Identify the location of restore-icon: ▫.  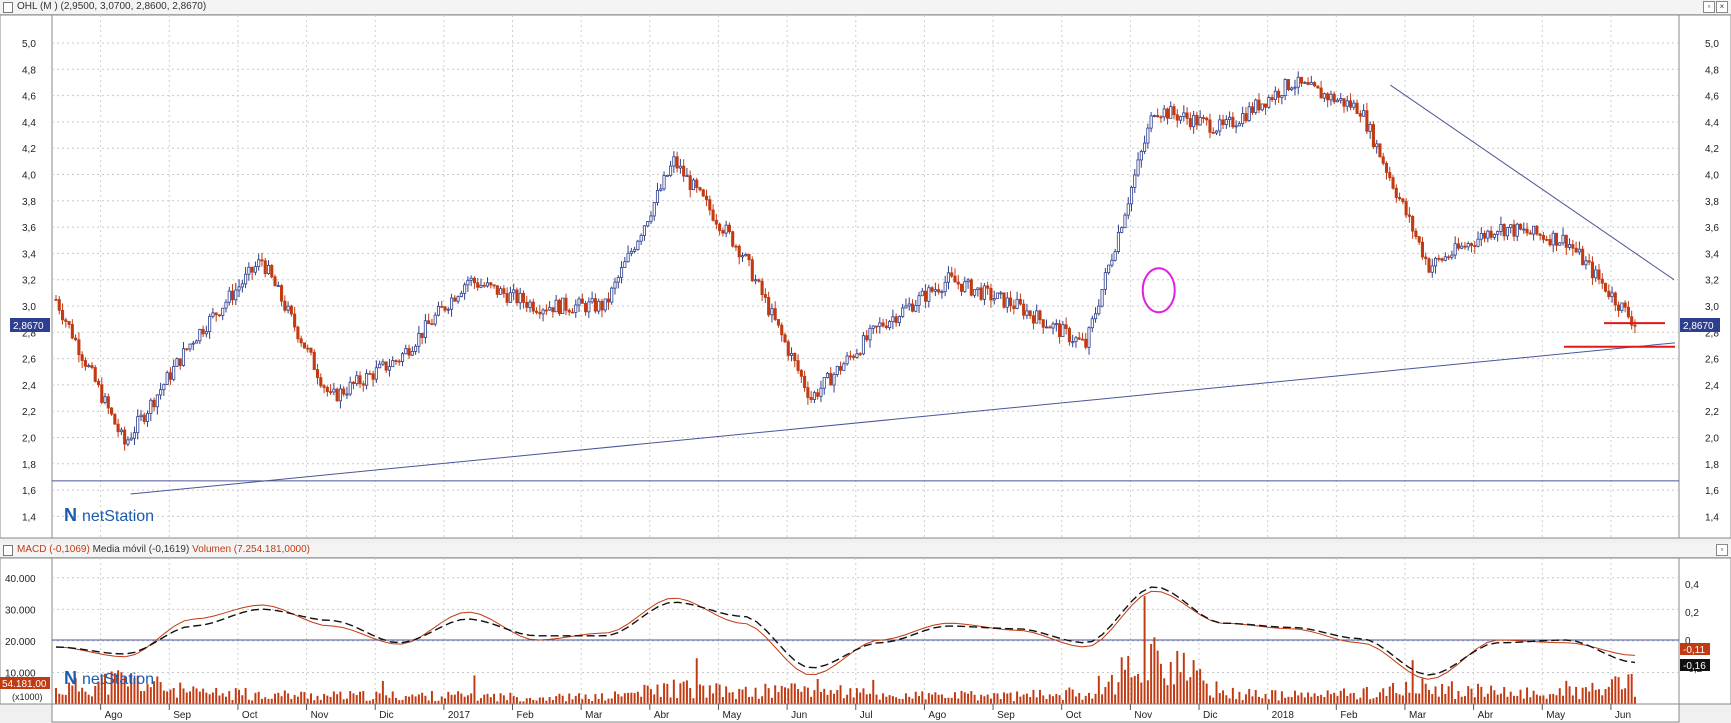
(1709, 7).